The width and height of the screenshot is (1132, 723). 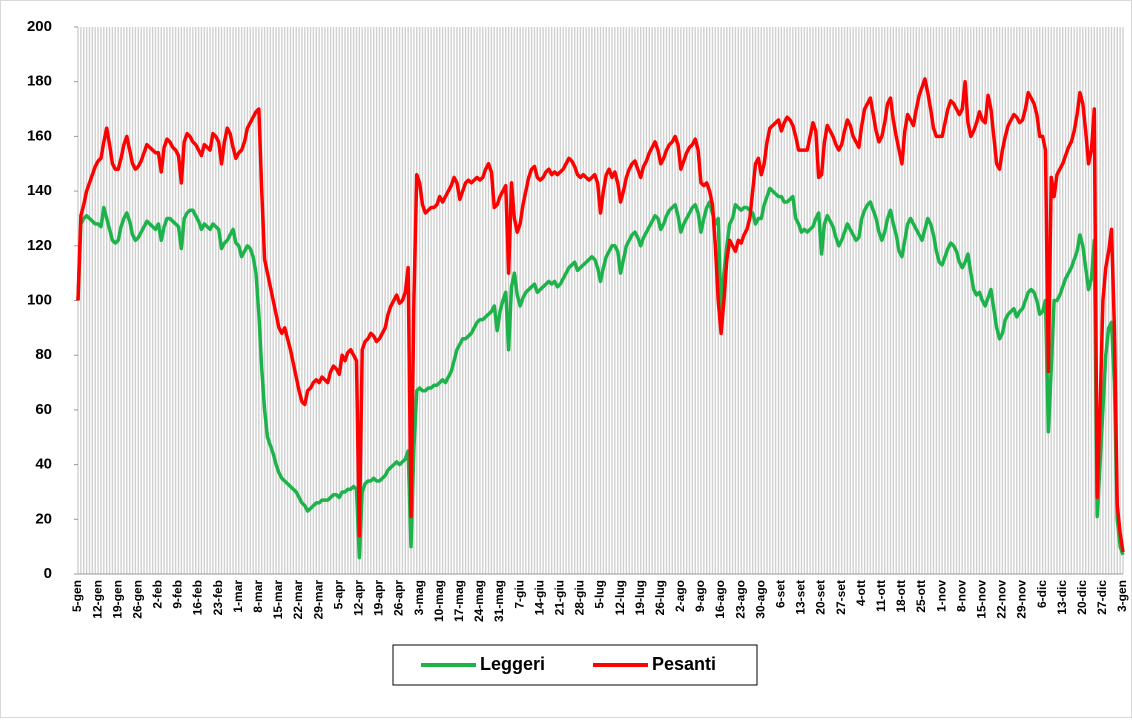 I want to click on x-tick-label: 17-mag, so click(x=459, y=601).